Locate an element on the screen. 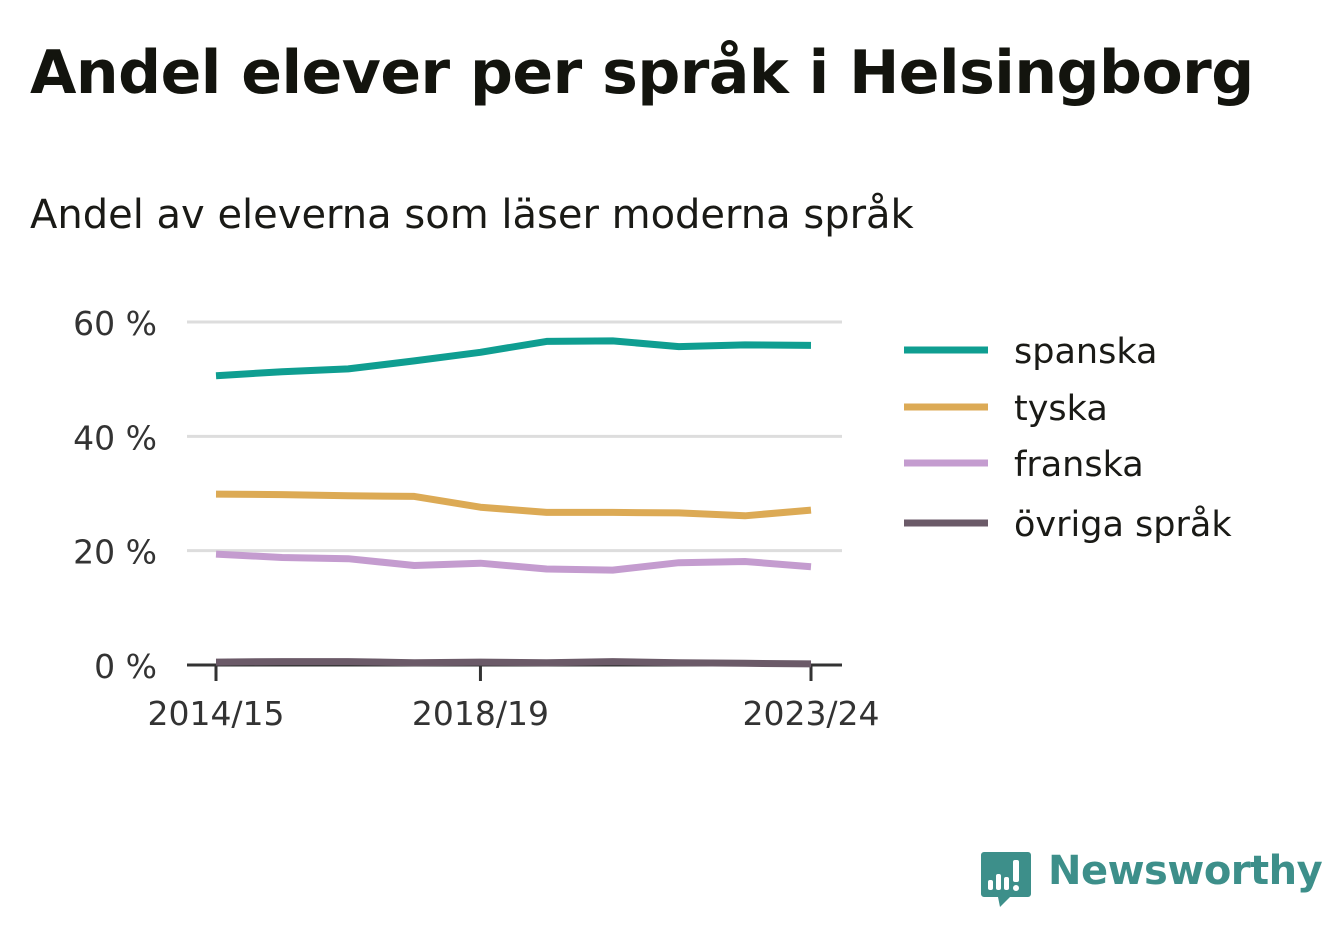 The width and height of the screenshot is (1322, 939). newsworthy-logo-icon is located at coordinates (1006, 879).